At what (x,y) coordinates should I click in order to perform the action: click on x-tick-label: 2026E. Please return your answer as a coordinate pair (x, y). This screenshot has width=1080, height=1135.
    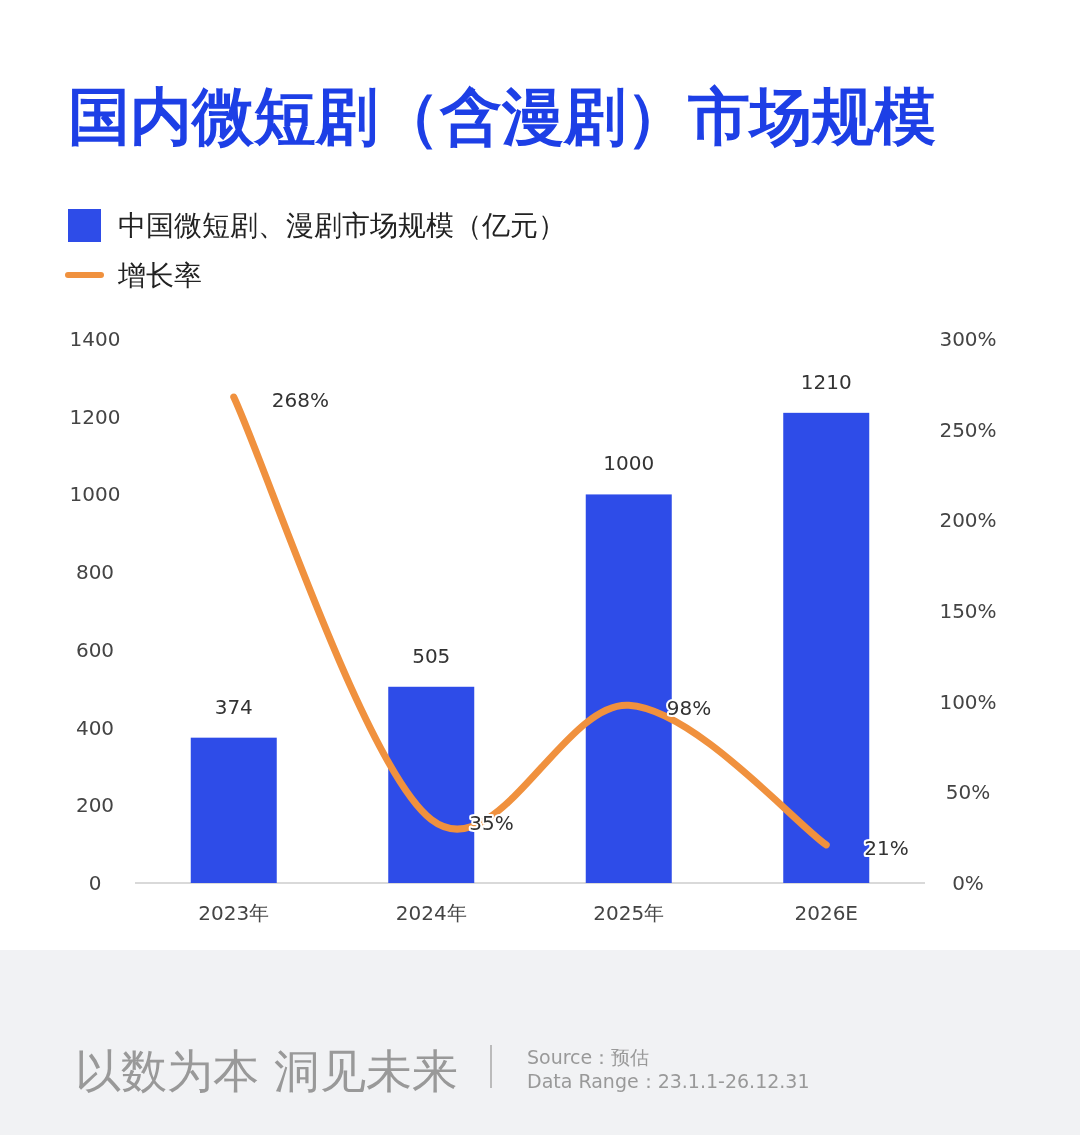
    Looking at the image, I should click on (826, 913).